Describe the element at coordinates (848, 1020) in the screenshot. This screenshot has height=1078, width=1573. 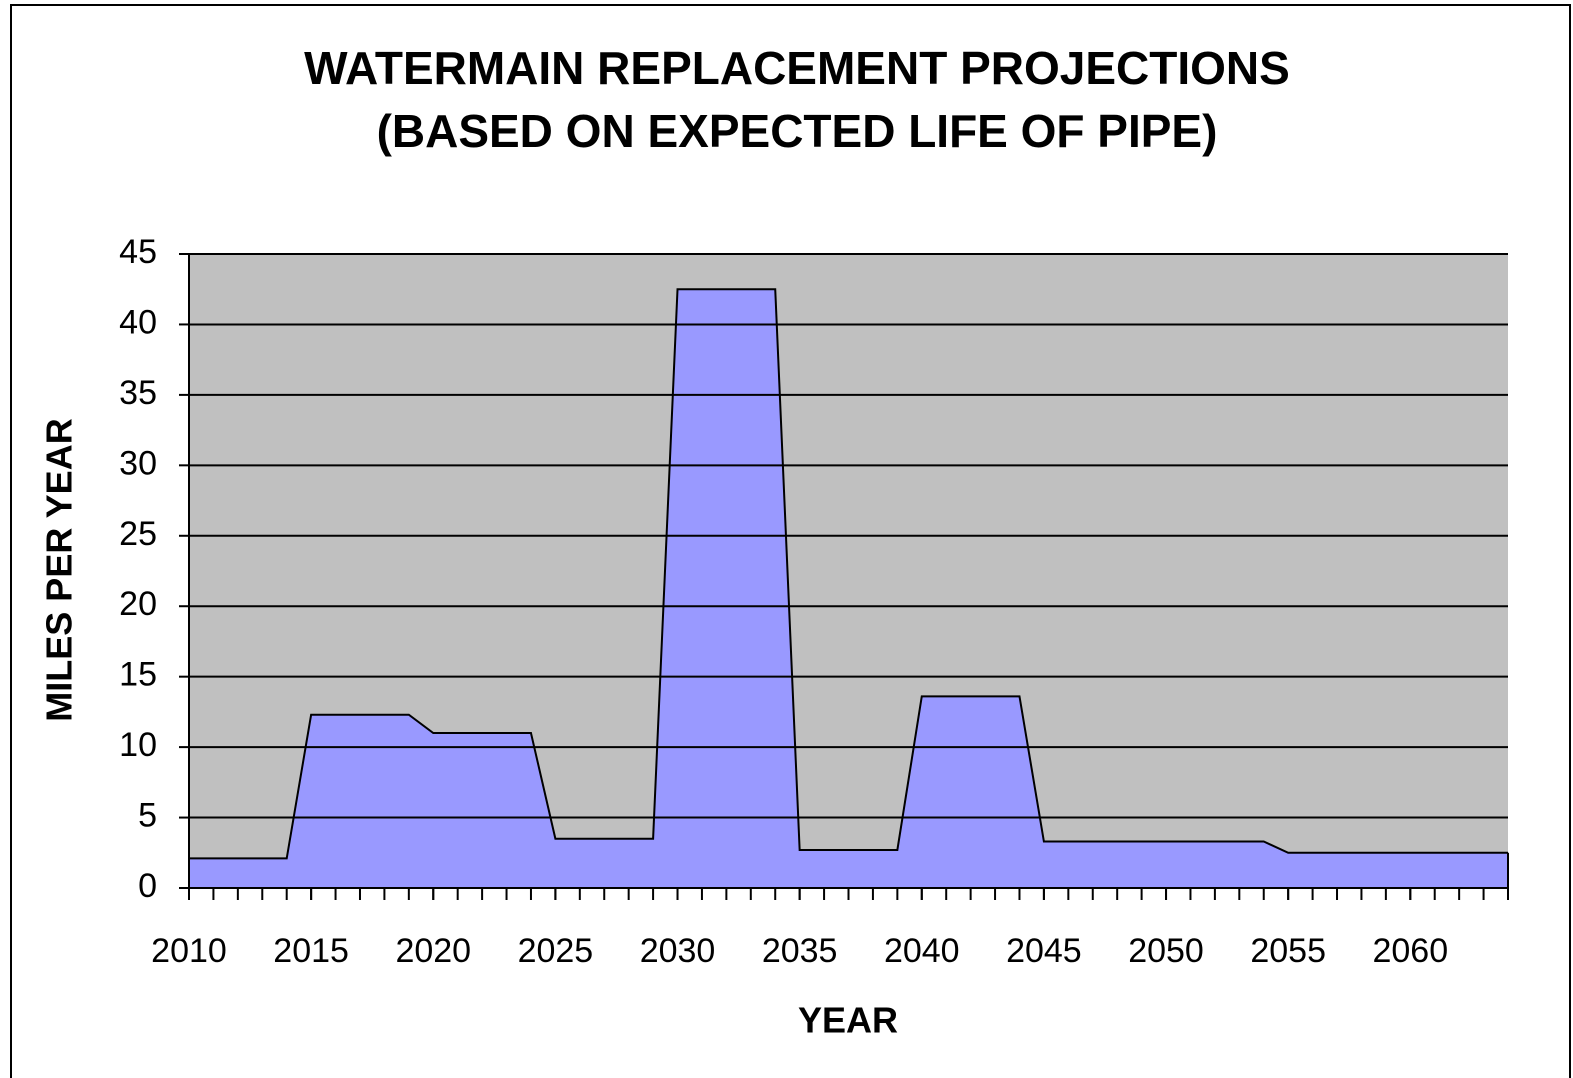
I see `x-axis-title: YEAR` at that location.